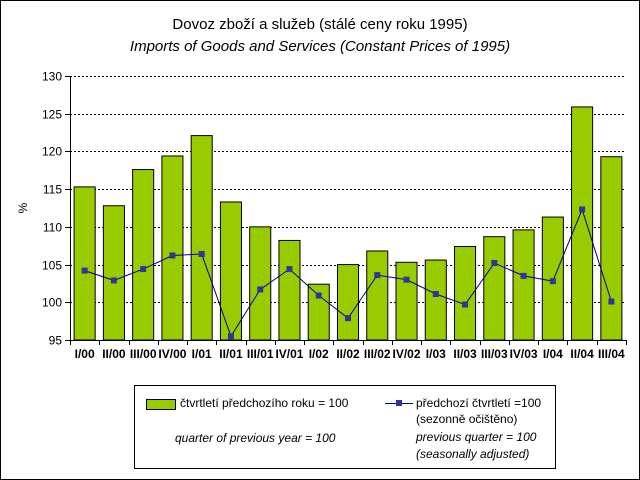 This screenshot has width=640, height=480. What do you see at coordinates (52, 115) in the screenshot?
I see `y-tick-label: 125` at bounding box center [52, 115].